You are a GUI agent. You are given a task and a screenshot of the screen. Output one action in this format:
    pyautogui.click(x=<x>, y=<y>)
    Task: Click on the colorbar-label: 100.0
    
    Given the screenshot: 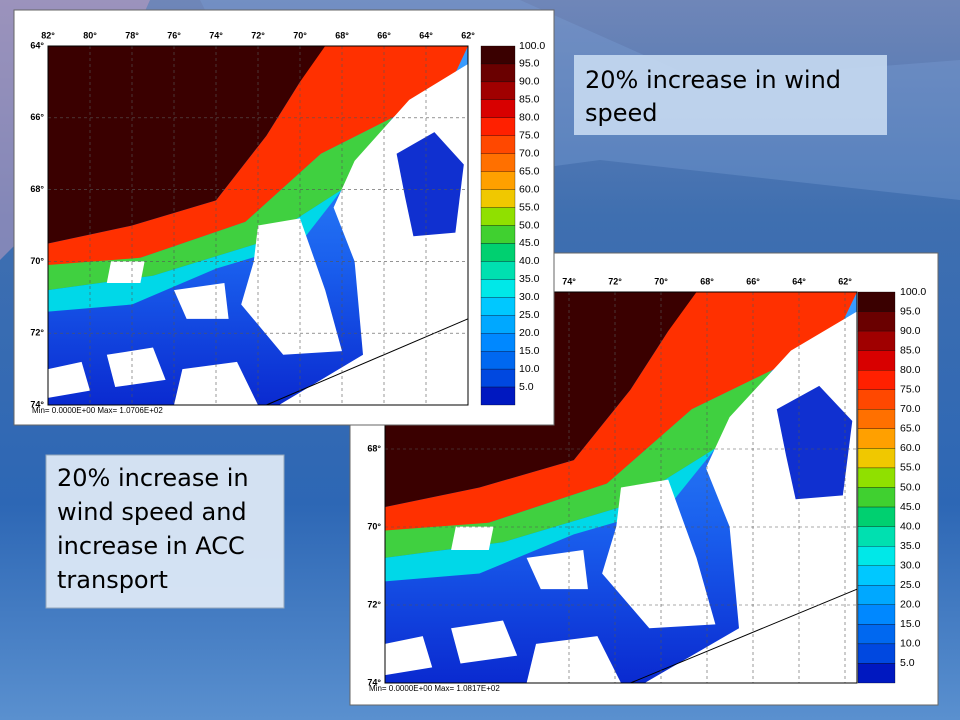 What is the action you would take?
    pyautogui.click(x=913, y=292)
    